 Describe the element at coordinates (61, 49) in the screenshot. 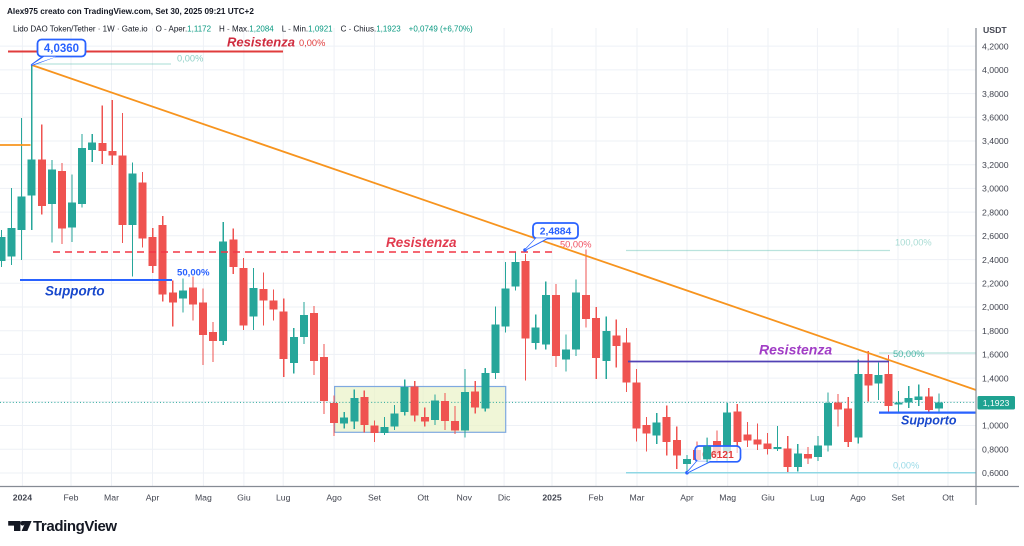

I see `svg-text: 4,0360` at that location.